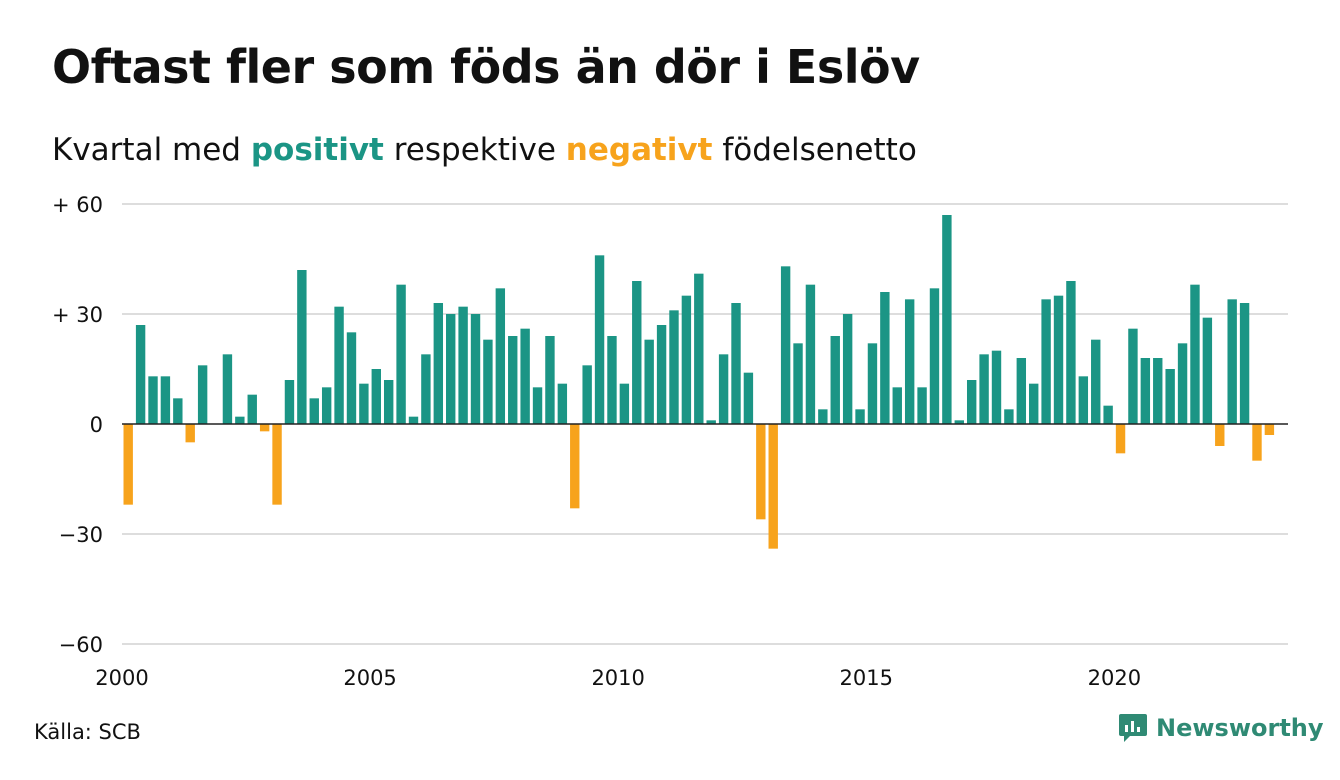  What do you see at coordinates (1133, 728) in the screenshot?
I see `newsworthy-chart-bubble-icon` at bounding box center [1133, 728].